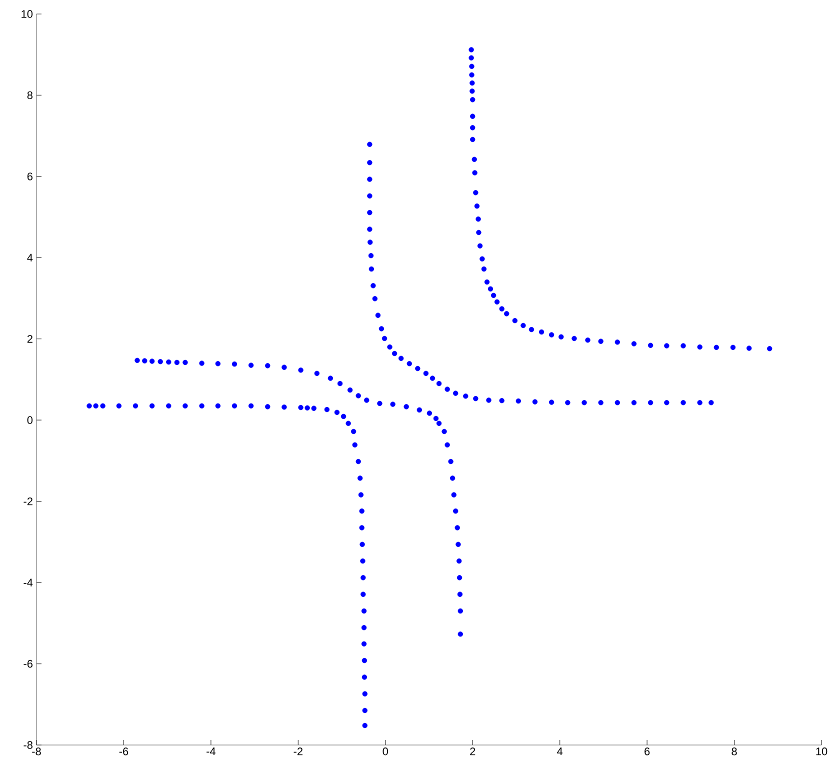 The height and width of the screenshot is (765, 833). Describe the element at coordinates (30, 420) in the screenshot. I see `y-tick-label: 0` at that location.